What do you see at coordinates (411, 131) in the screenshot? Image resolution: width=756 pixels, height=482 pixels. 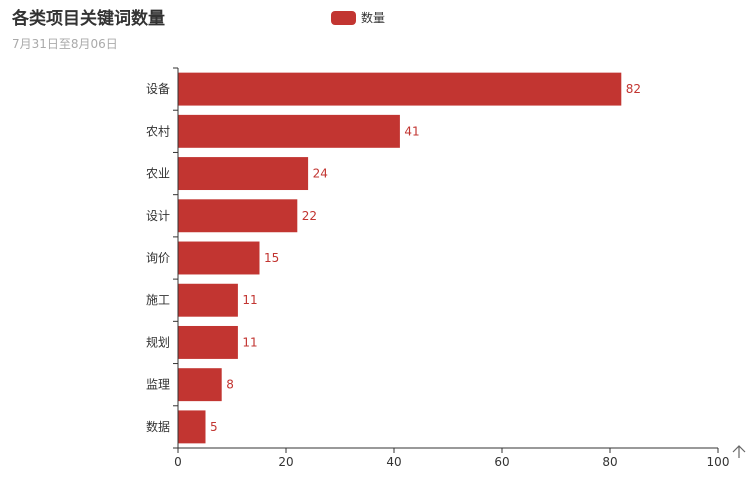 I see `bar-value-label: 41` at bounding box center [411, 131].